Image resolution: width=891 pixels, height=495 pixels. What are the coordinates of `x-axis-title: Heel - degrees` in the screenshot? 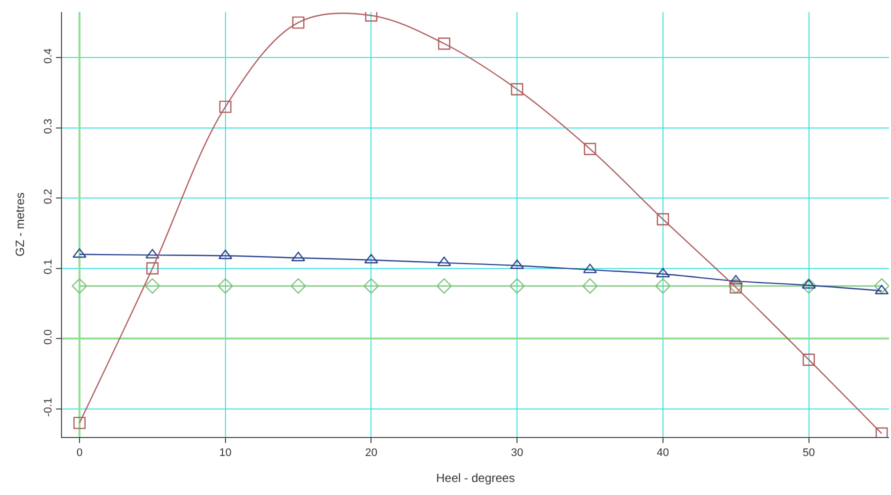 It's located at (475, 478).